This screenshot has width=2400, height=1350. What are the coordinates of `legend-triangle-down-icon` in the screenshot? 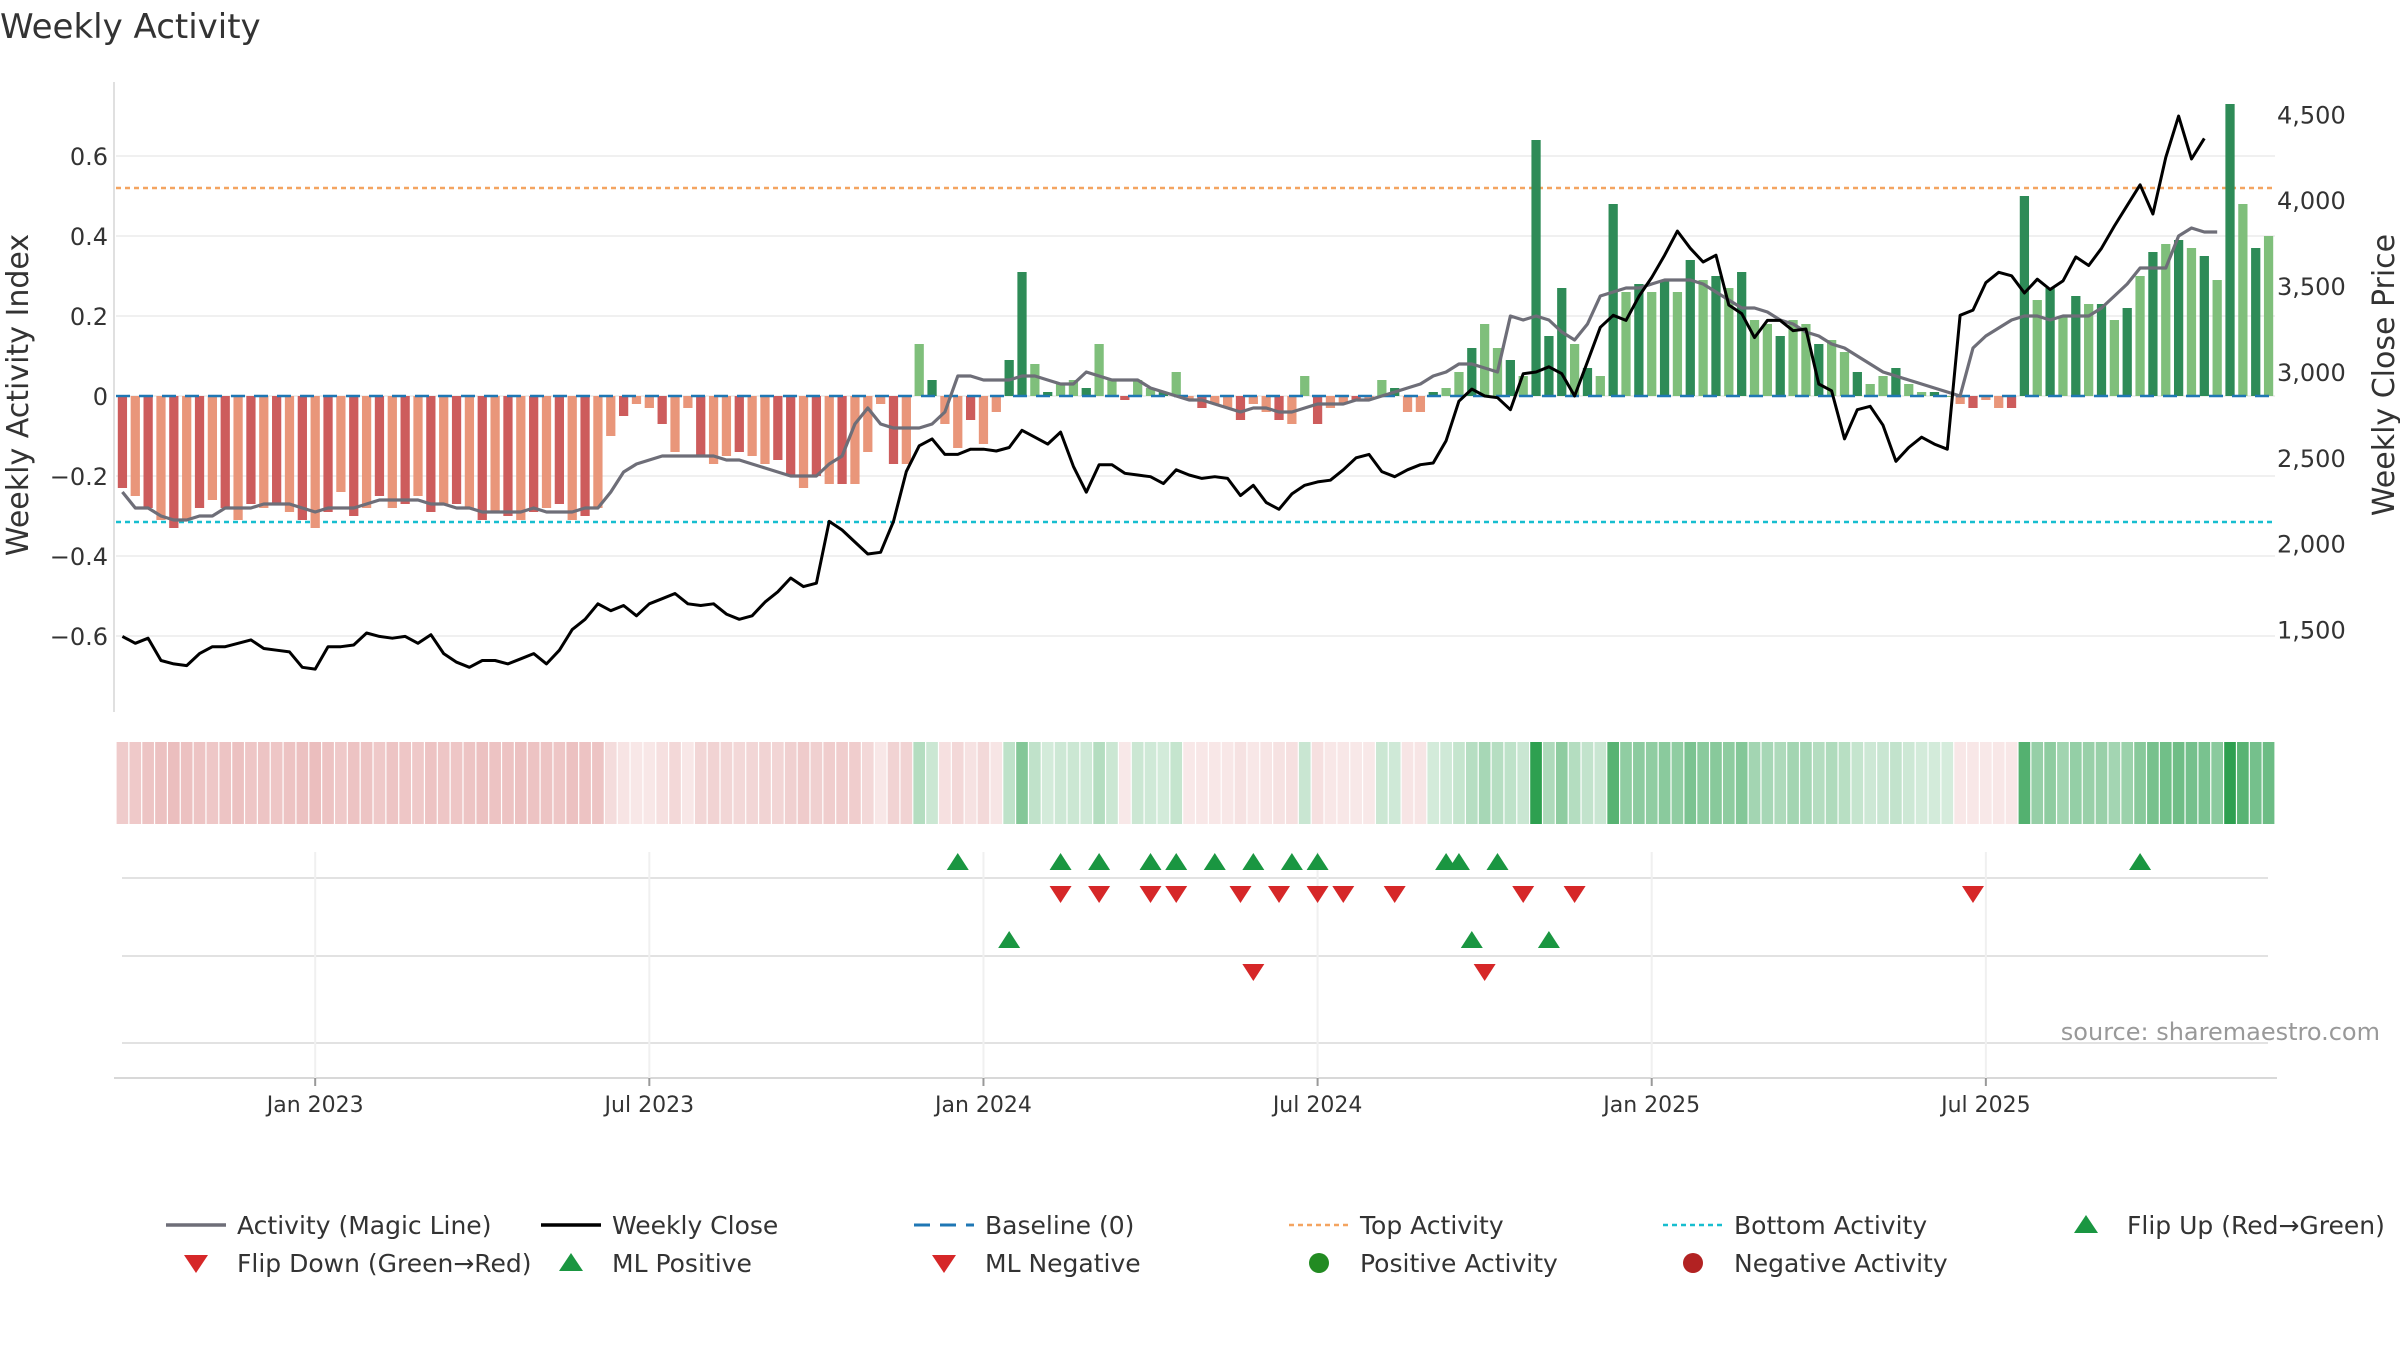 It's located at (196, 1264).